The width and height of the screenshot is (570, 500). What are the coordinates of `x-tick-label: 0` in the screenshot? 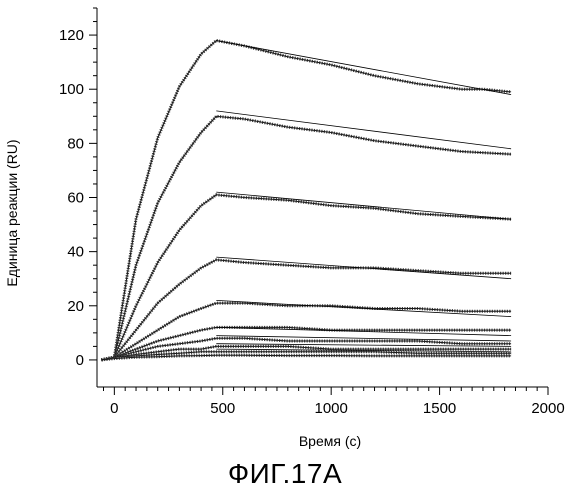 It's located at (114, 408).